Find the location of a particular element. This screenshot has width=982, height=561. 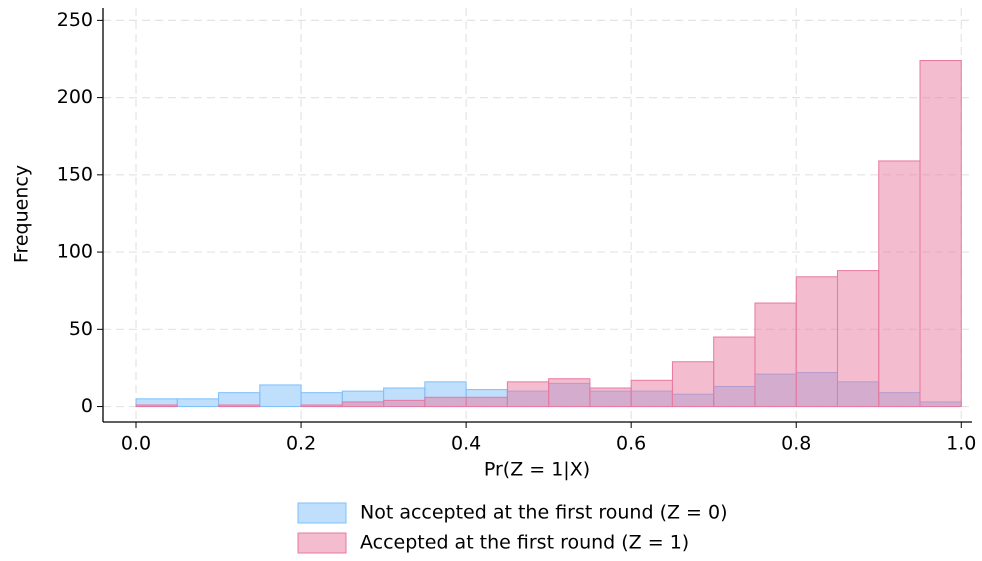

x-tick-label: 1.0 is located at coordinates (961, 444).